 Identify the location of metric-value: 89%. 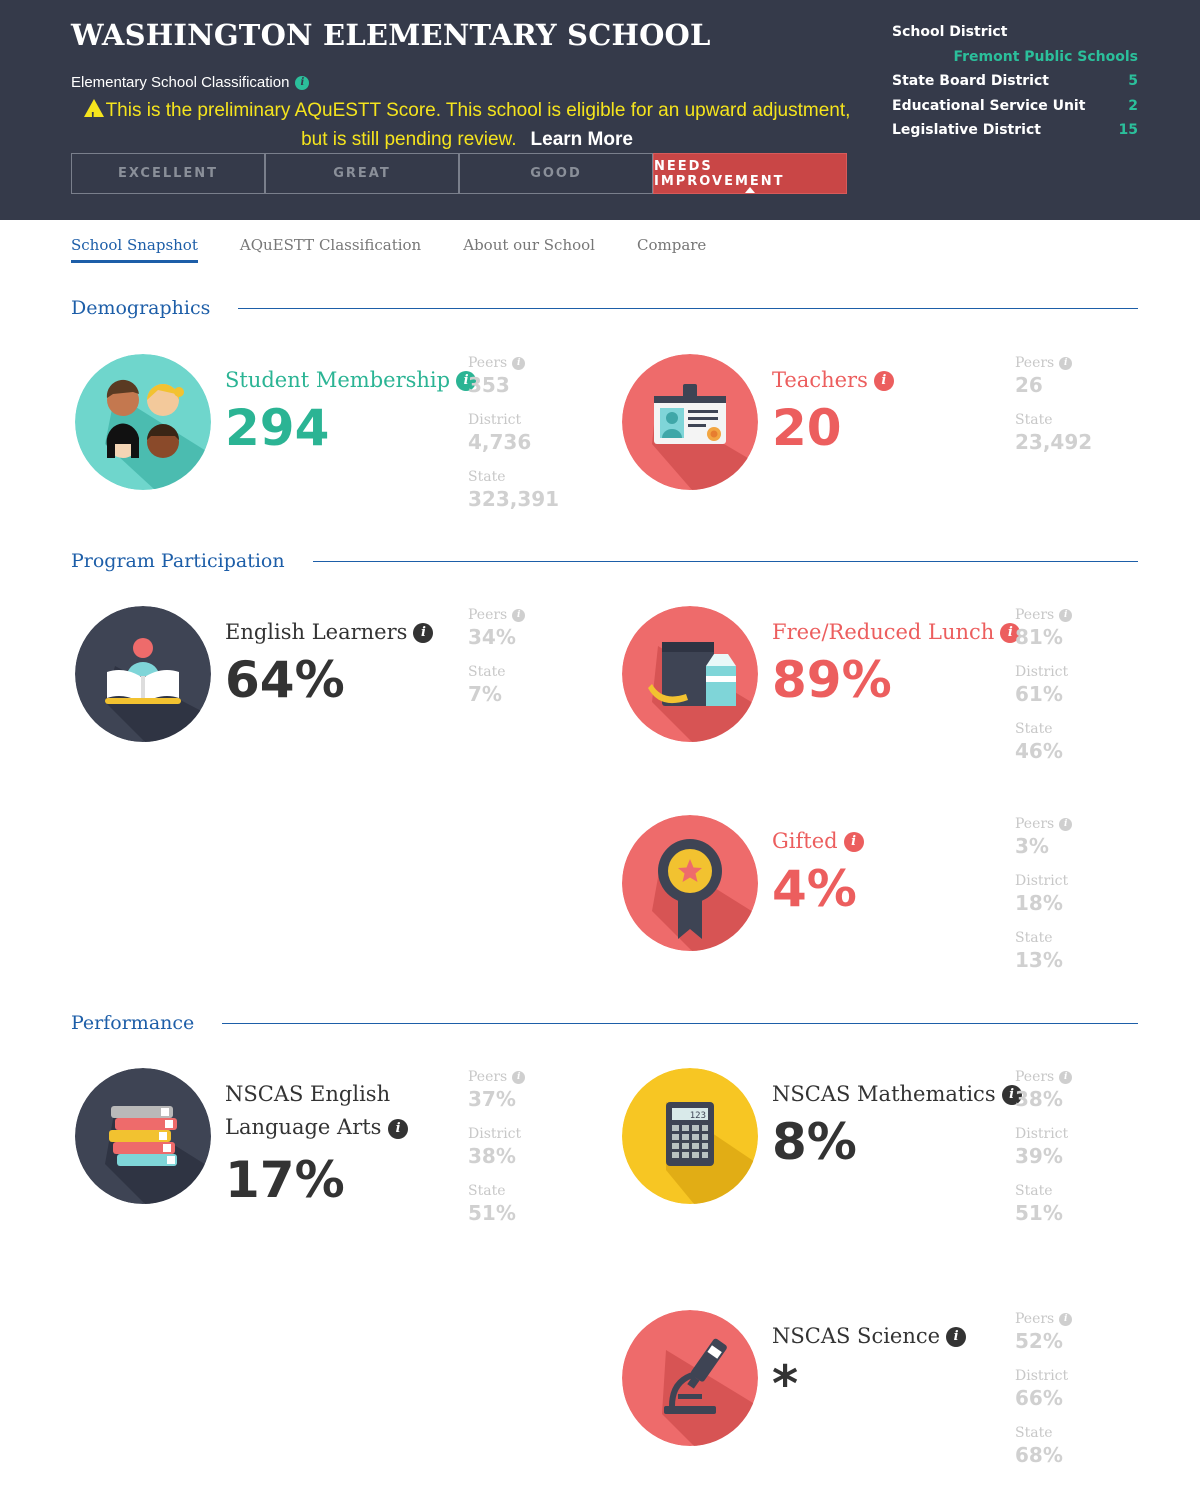
(832, 680).